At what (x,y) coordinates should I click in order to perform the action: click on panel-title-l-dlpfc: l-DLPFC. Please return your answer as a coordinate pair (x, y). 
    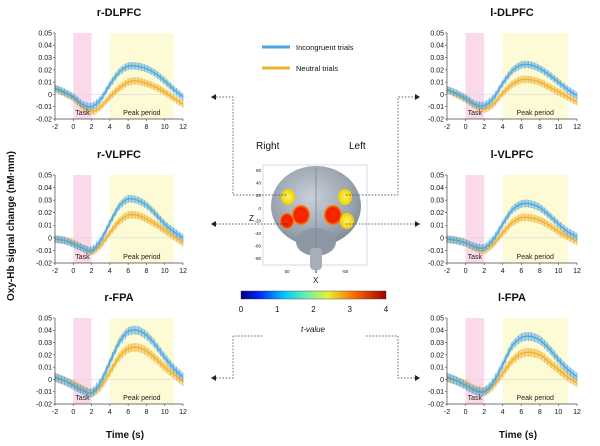
    Looking at the image, I should click on (511, 13).